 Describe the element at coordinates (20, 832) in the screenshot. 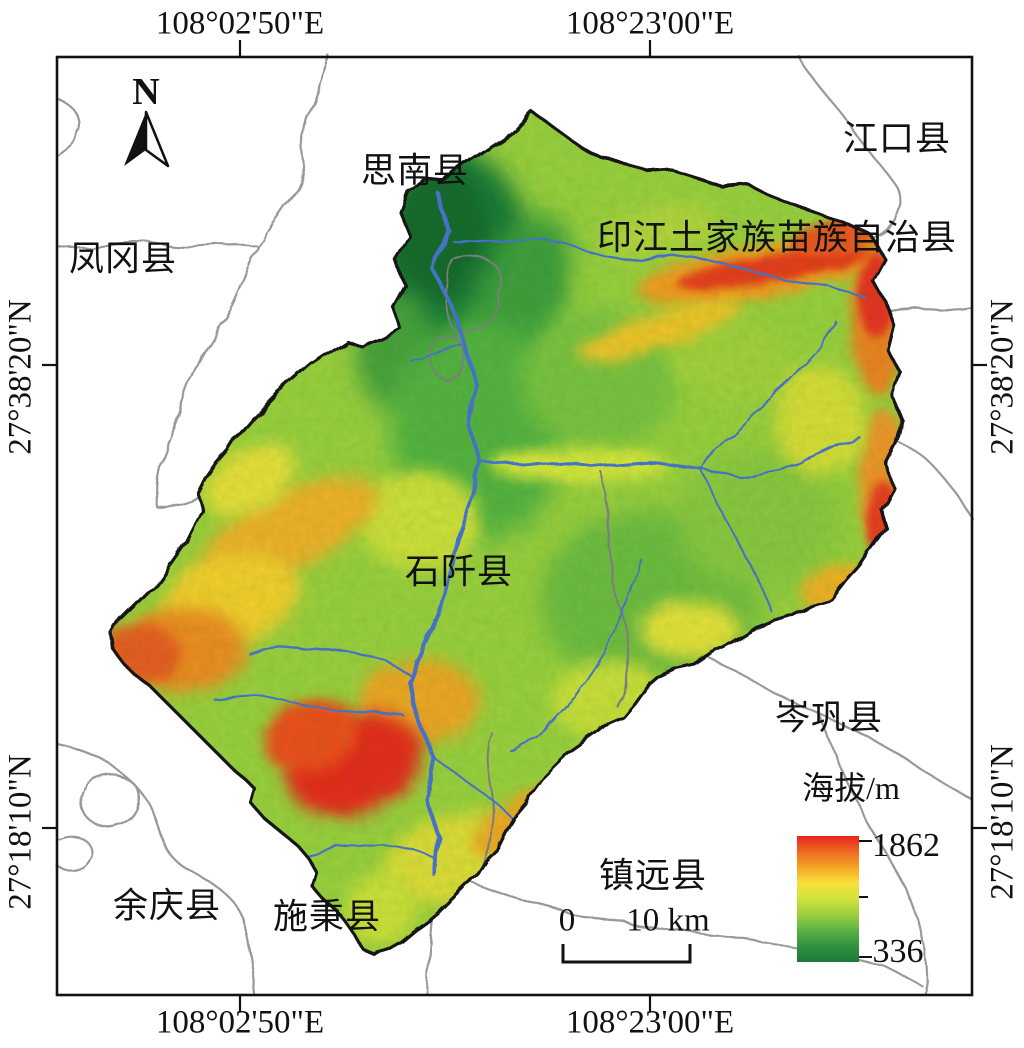

I see `lat-label-left-bottom: 27°18'10"N` at that location.